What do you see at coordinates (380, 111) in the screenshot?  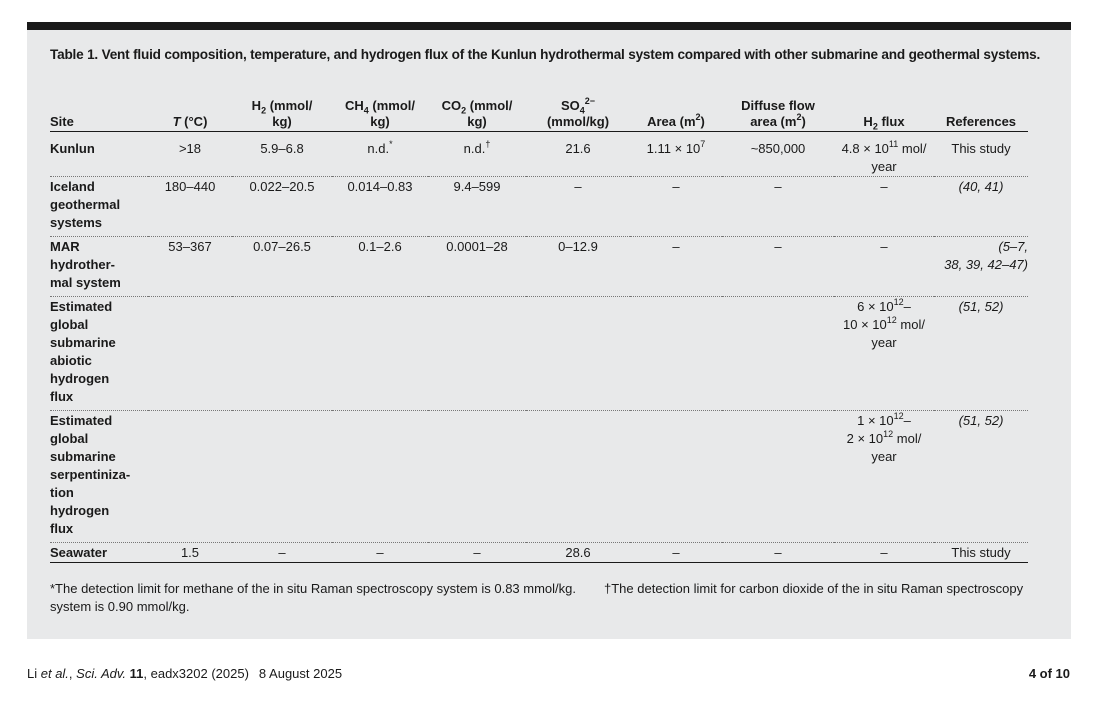 I see `col-ch4: CH4 (mmol/kg)` at bounding box center [380, 111].